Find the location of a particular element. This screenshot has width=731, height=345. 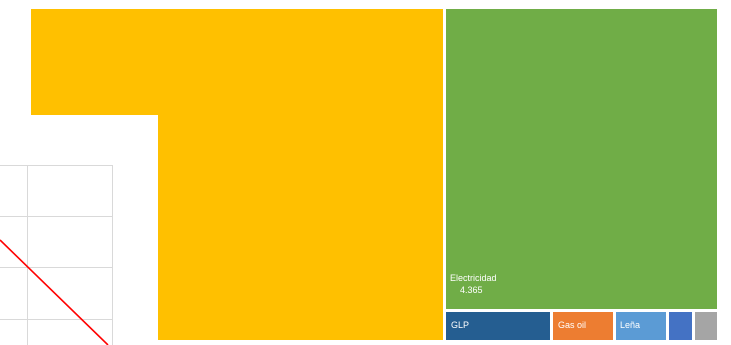

overlay-white-panel is located at coordinates (79, 230).